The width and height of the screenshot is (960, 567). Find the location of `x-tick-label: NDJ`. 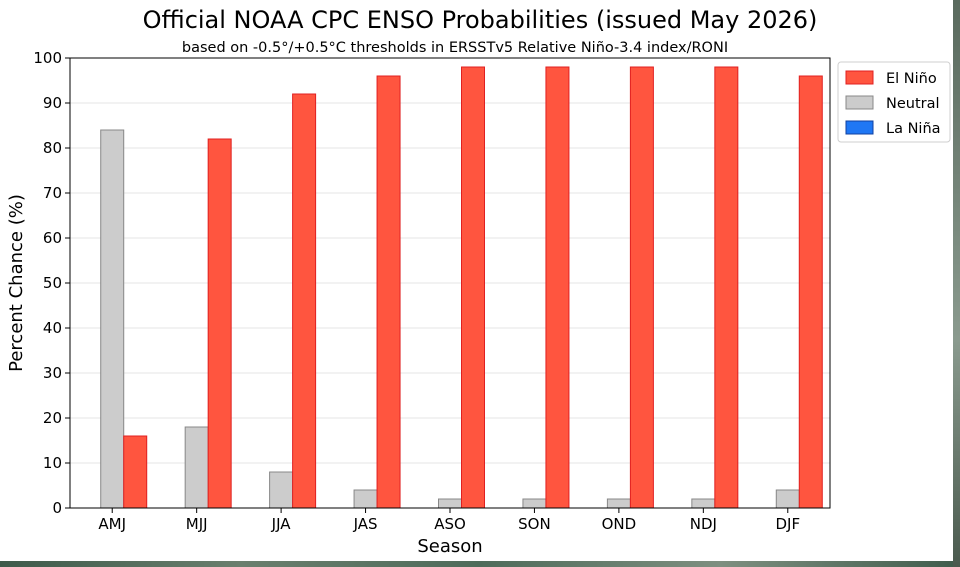

x-tick-label: NDJ is located at coordinates (703, 524).